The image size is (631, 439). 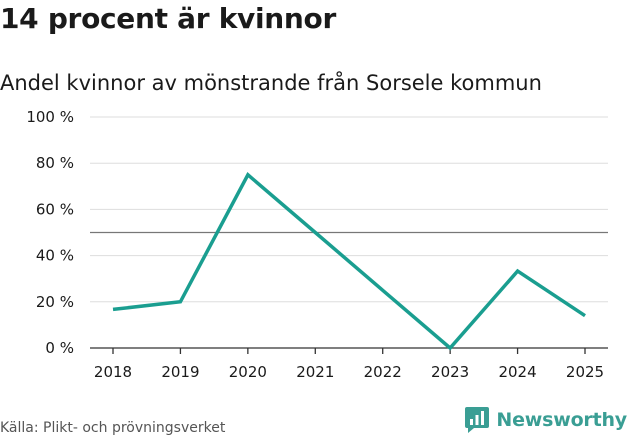 What do you see at coordinates (349, 350) in the screenshot?
I see `x-axis` at bounding box center [349, 350].